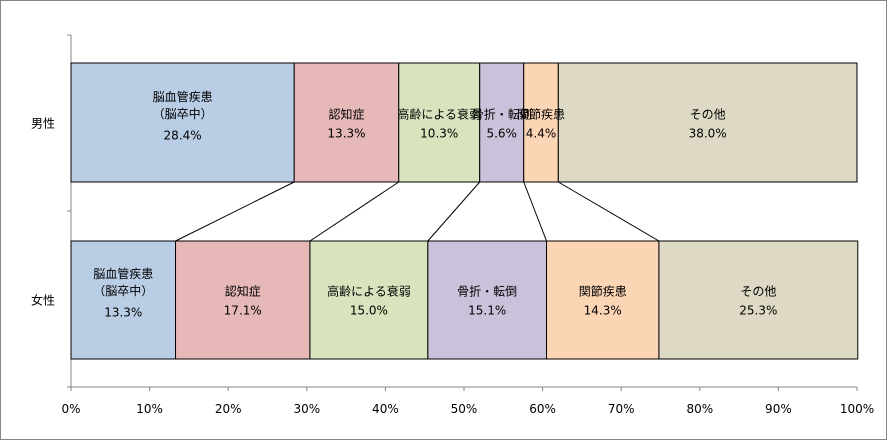 Image resolution: width=888 pixels, height=441 pixels. Describe the element at coordinates (307, 409) in the screenshot. I see `x-tick-label: 30%` at that location.